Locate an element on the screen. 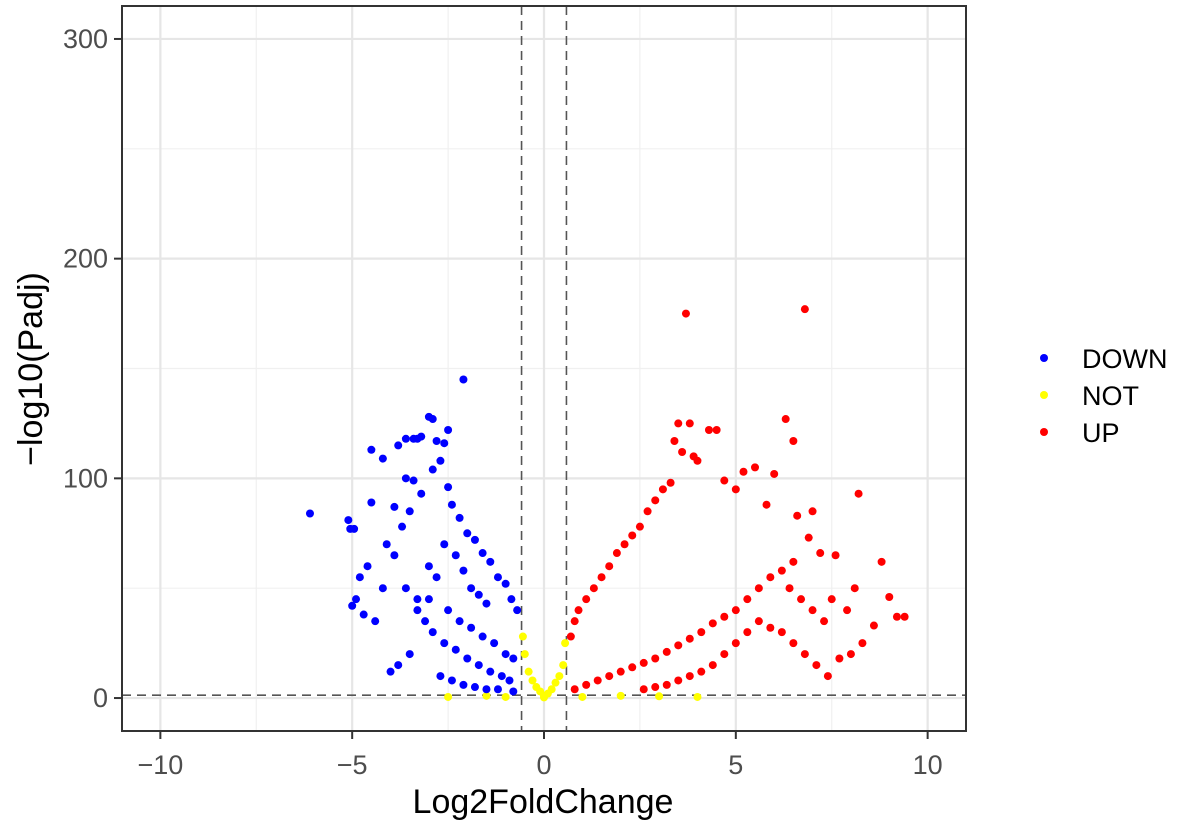  x-tick-label: 10 is located at coordinates (928, 765).